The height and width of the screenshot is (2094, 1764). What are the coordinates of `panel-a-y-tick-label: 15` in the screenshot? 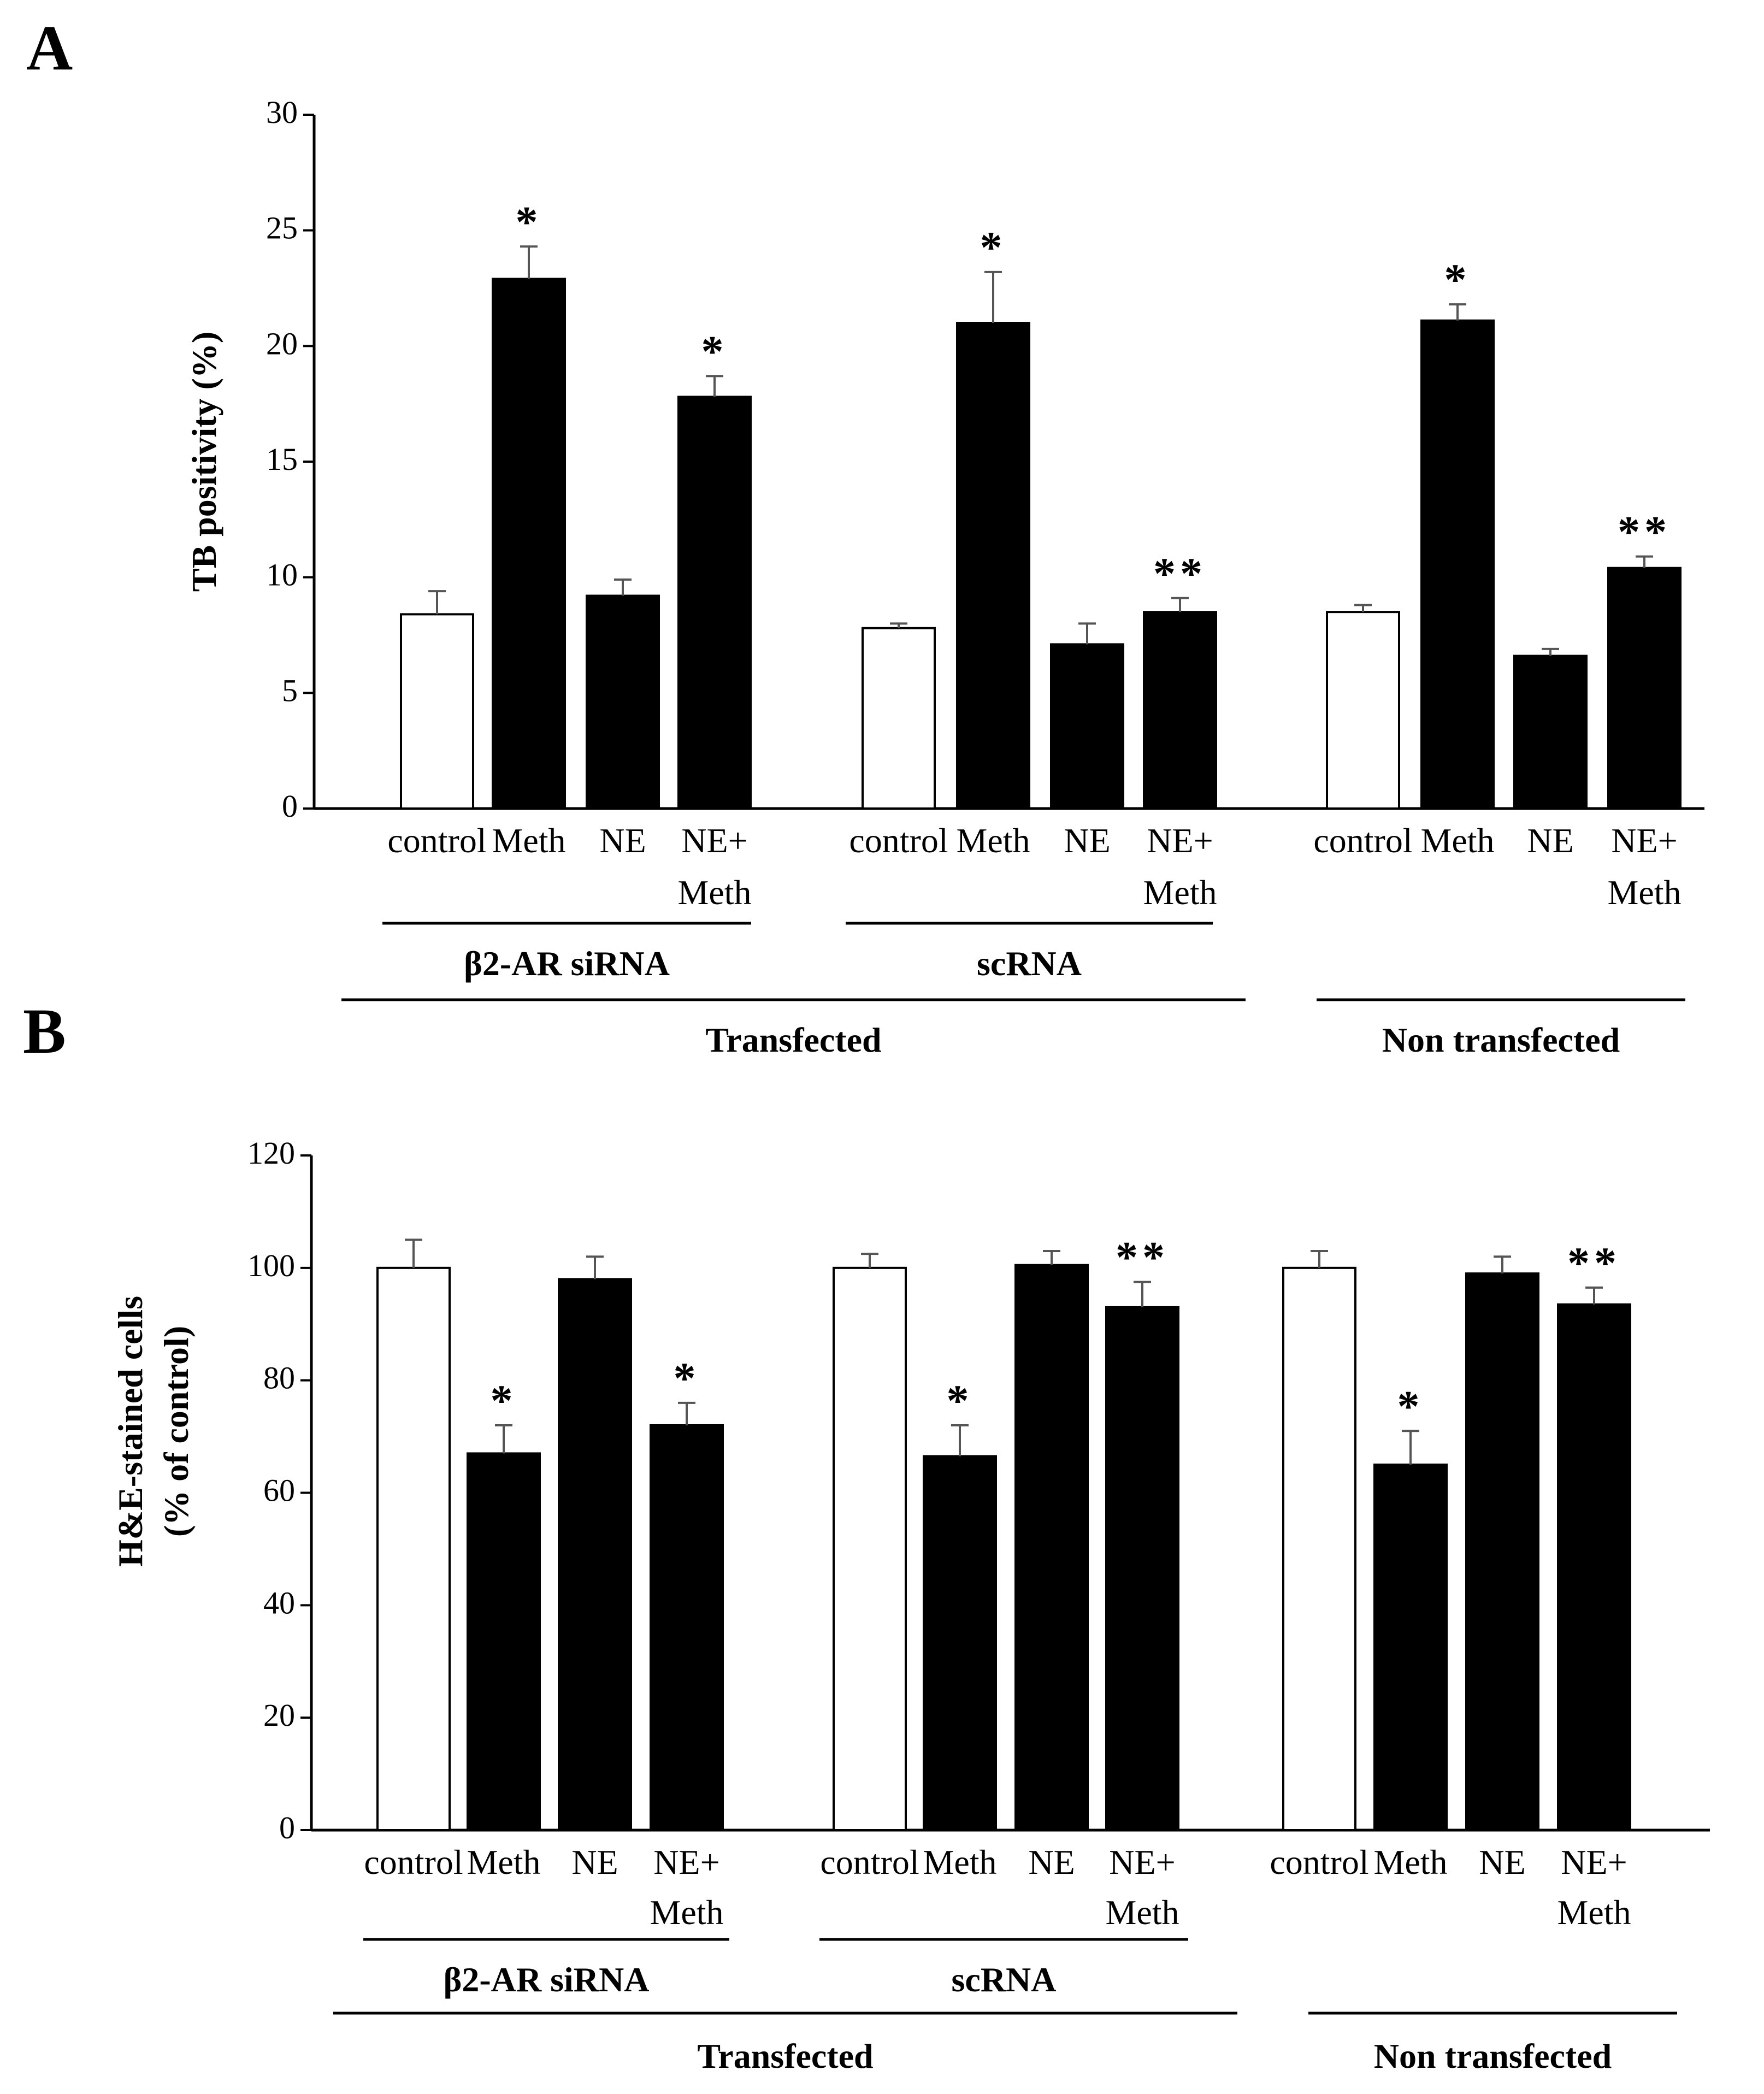 It's located at (282, 459).